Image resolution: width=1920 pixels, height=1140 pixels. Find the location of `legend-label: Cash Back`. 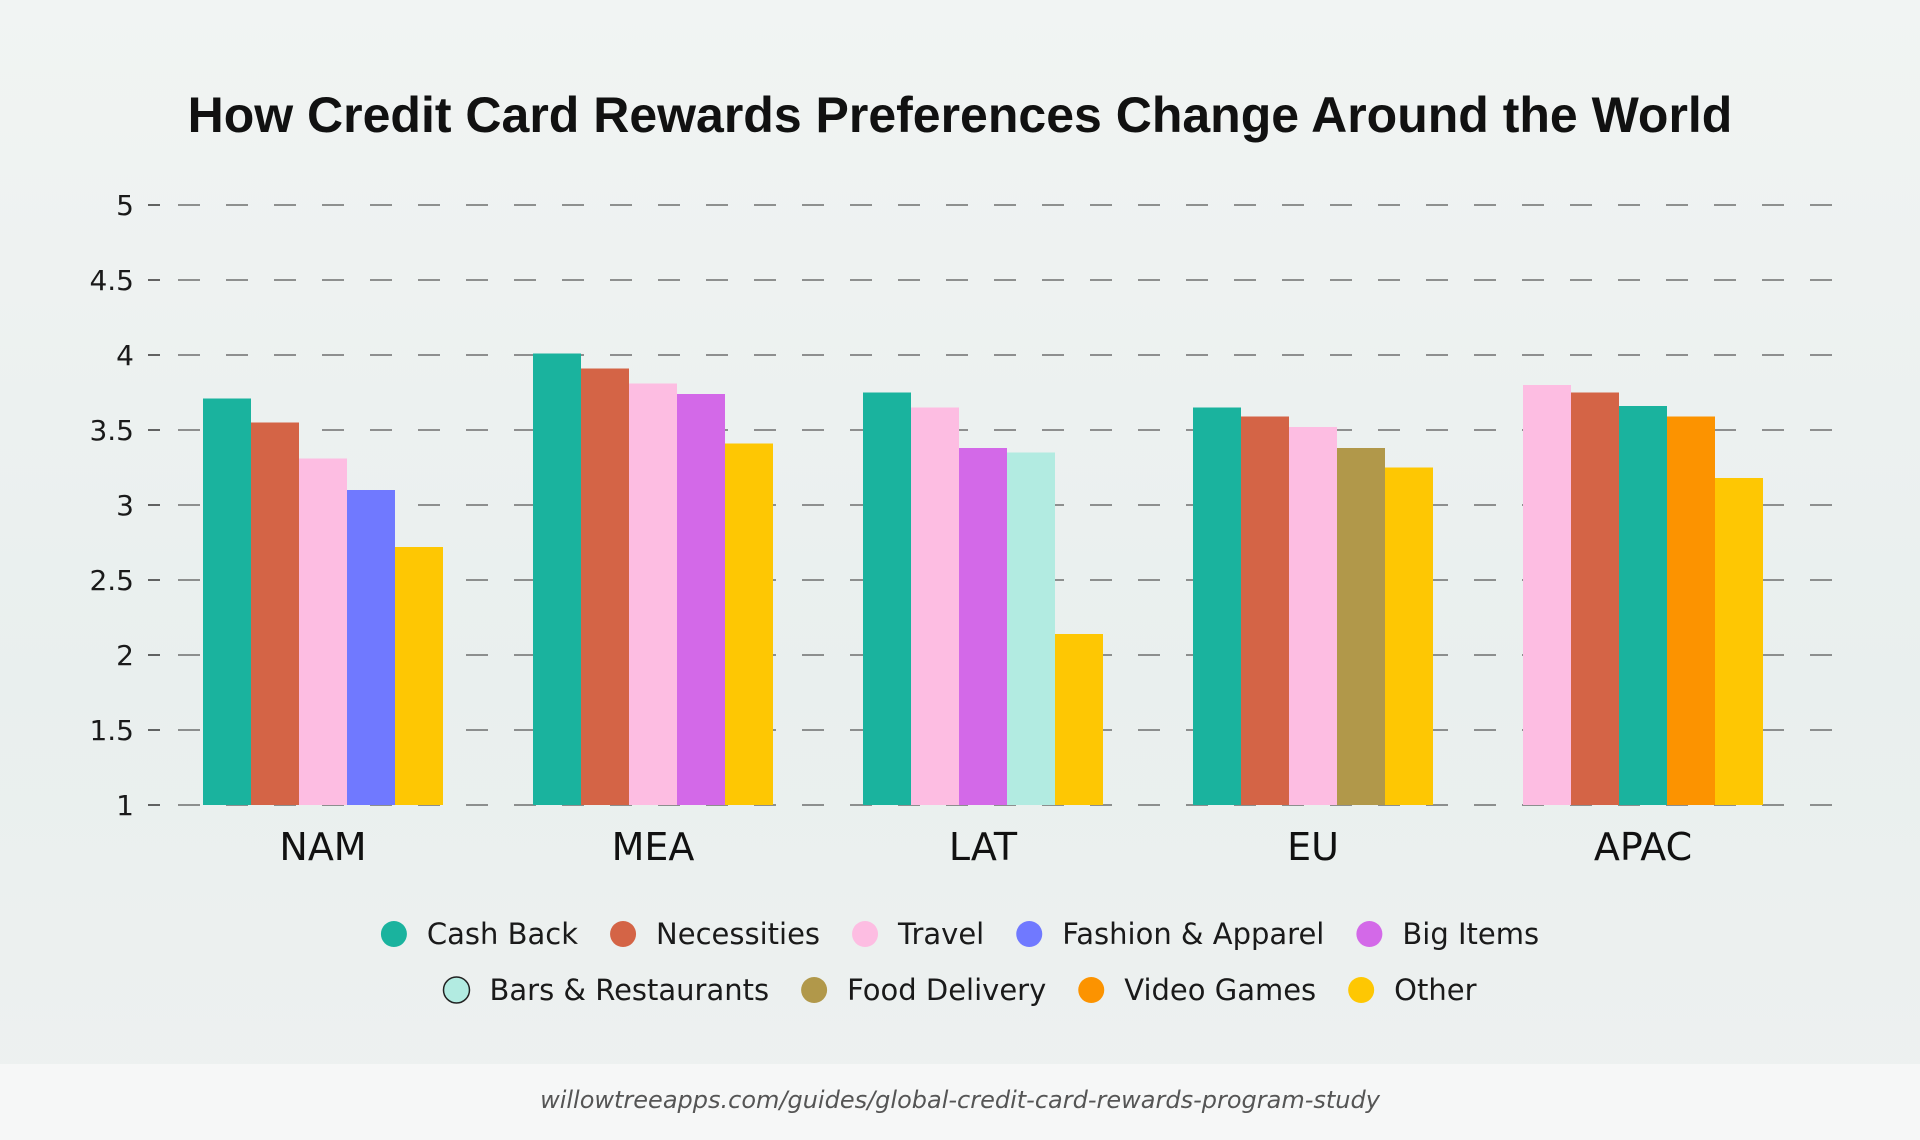

legend-label: Cash Back is located at coordinates (502, 934).